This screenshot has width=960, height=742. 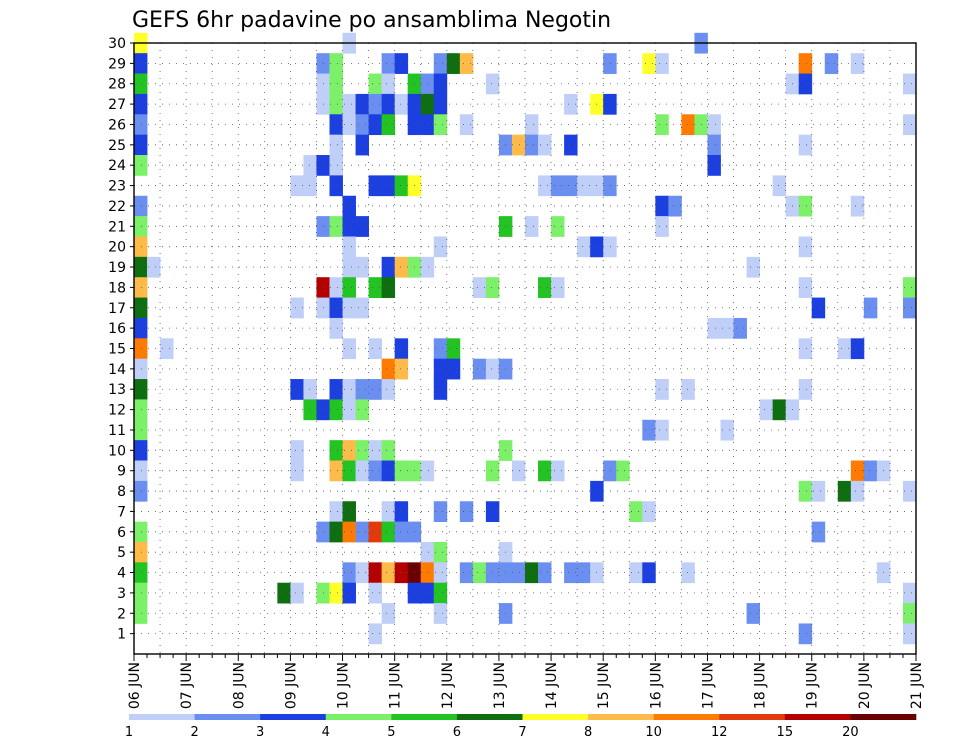 I want to click on x-tick-label: 21 JUN, so click(x=917, y=685).